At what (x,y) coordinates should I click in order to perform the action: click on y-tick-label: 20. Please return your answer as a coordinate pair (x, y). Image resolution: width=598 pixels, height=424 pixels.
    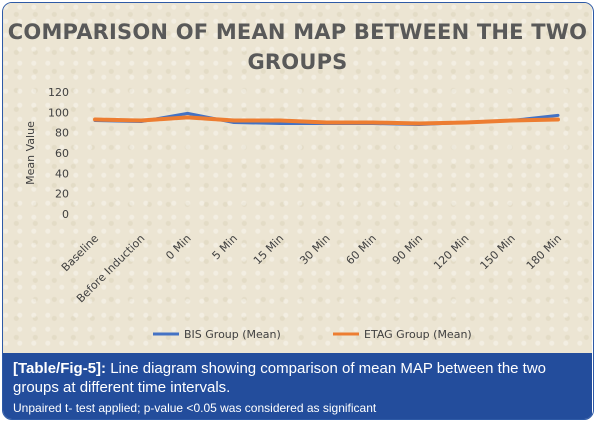
    Looking at the image, I should click on (62, 194).